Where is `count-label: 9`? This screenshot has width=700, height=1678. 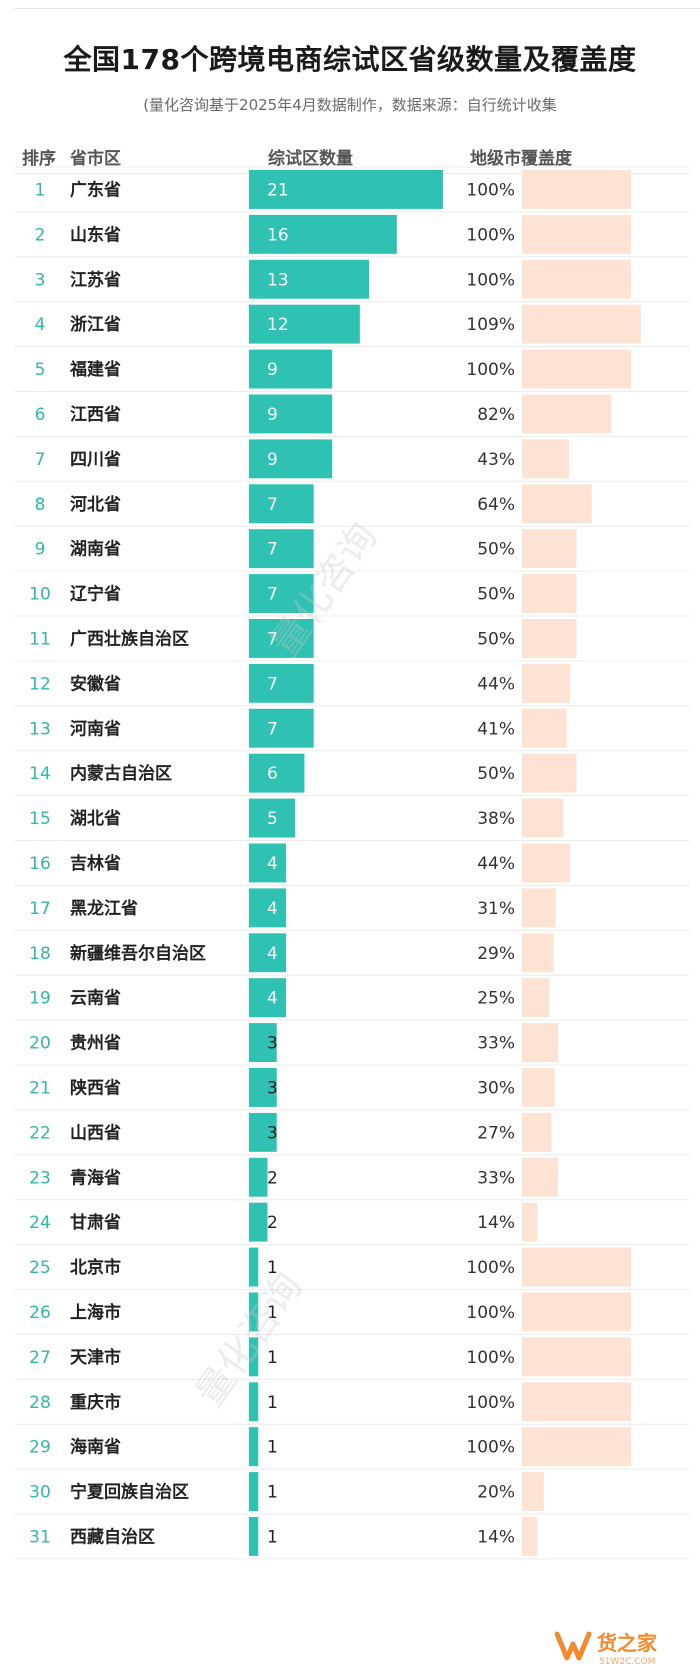
count-label: 9 is located at coordinates (272, 370).